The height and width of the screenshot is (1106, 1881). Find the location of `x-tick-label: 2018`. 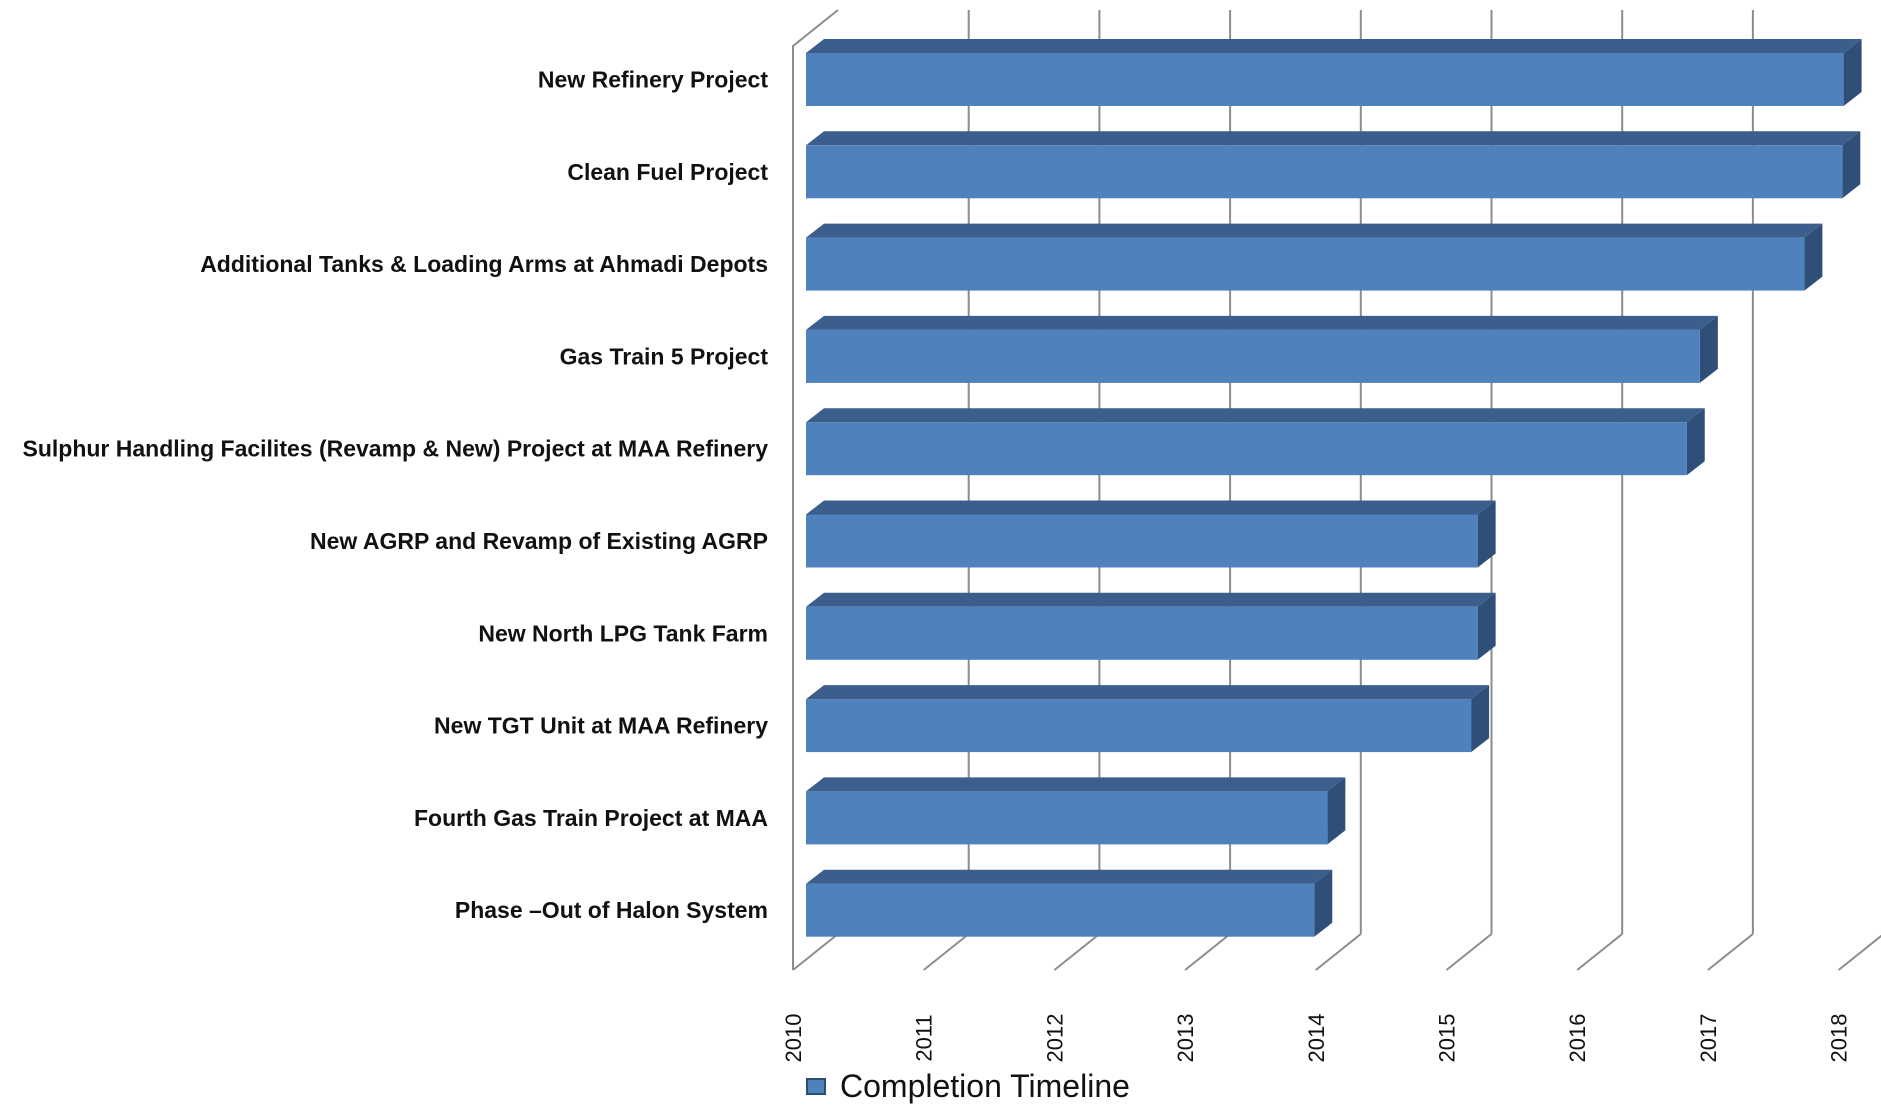

x-tick-label: 2018 is located at coordinates (1839, 1038).